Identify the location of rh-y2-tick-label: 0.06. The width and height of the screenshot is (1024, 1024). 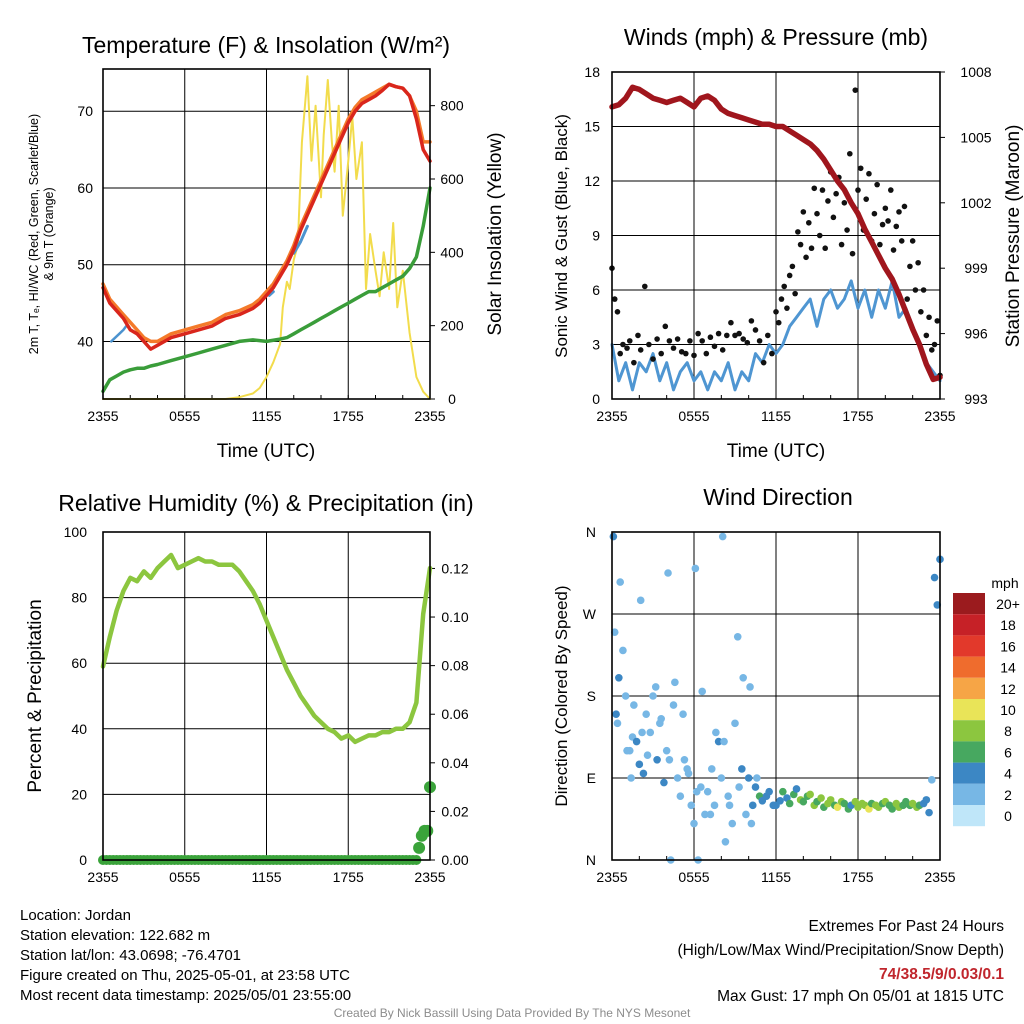
(454, 714).